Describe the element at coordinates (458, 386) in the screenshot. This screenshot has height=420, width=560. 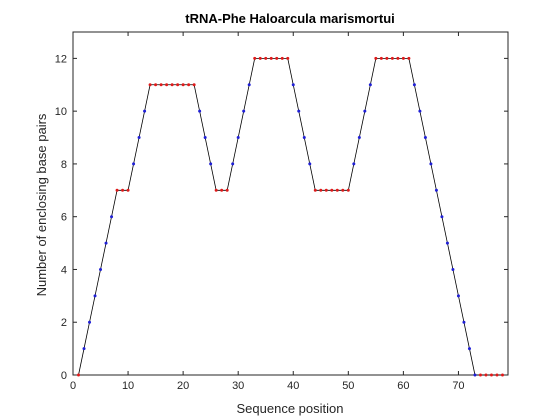
I see `x-tick-label: 70` at that location.